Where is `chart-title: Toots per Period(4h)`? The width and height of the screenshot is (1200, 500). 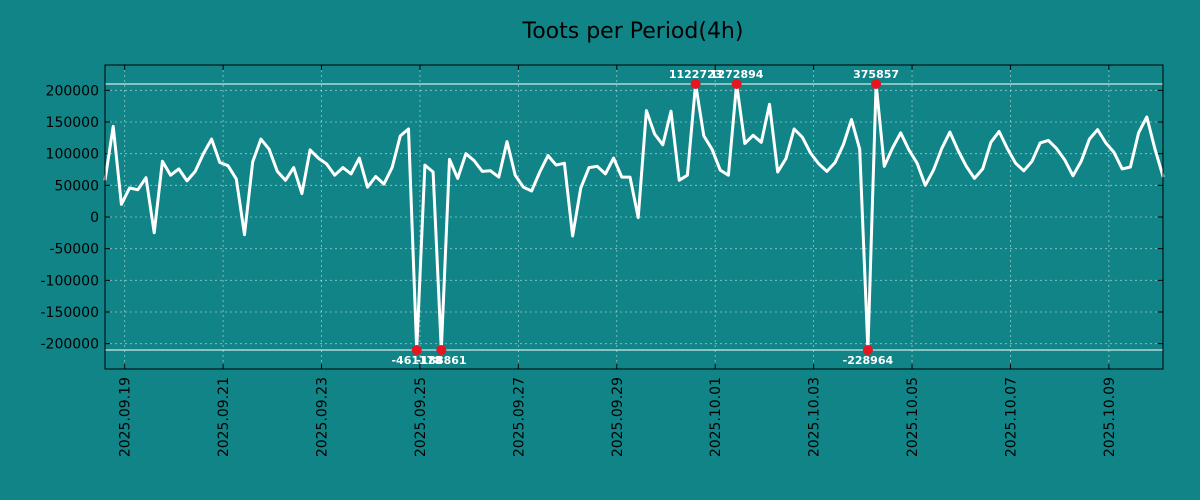
chart-title: Toots per Period(4h) is located at coordinates (633, 31).